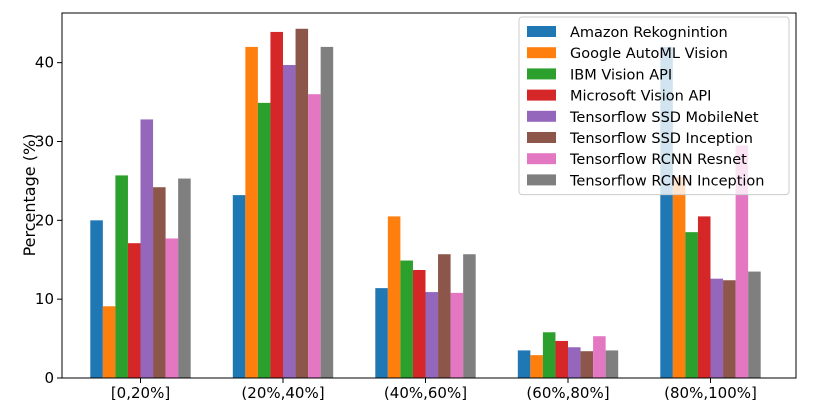 Image resolution: width=814 pixels, height=417 pixels. What do you see at coordinates (661, 139) in the screenshot?
I see `legend-label: Tensorflow SSD Inception` at bounding box center [661, 139].